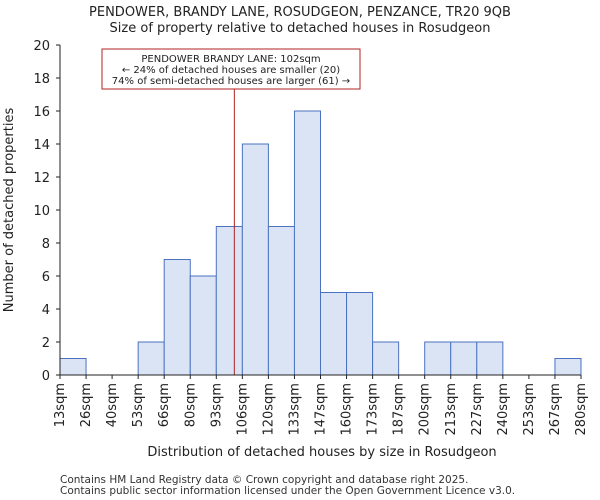 The width and height of the screenshot is (600, 500). I want to click on y-tick-label: 16, so click(41, 112).